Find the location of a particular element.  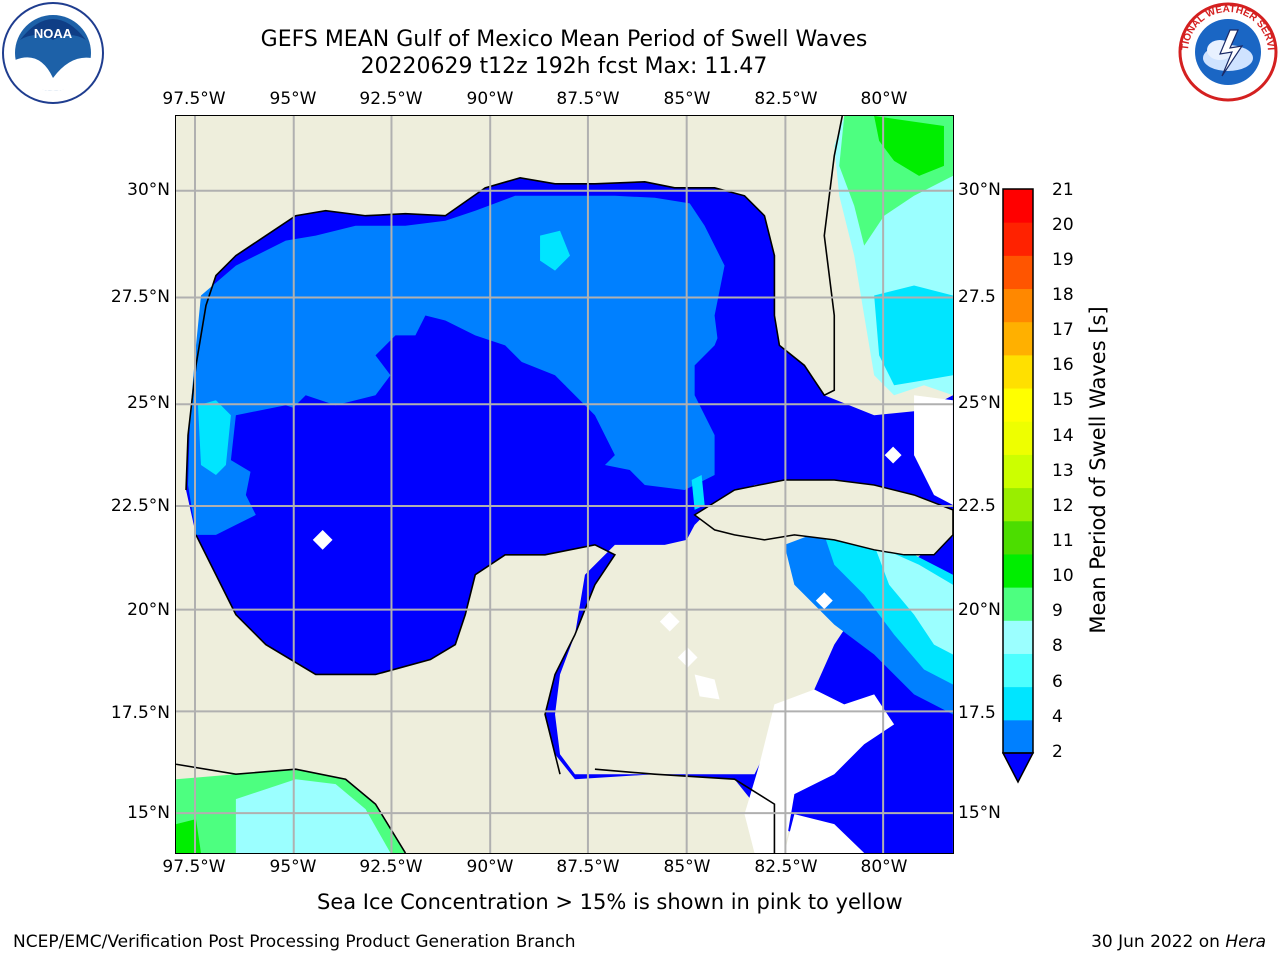

lat-label-left: 22.5°N is located at coordinates (140, 506).